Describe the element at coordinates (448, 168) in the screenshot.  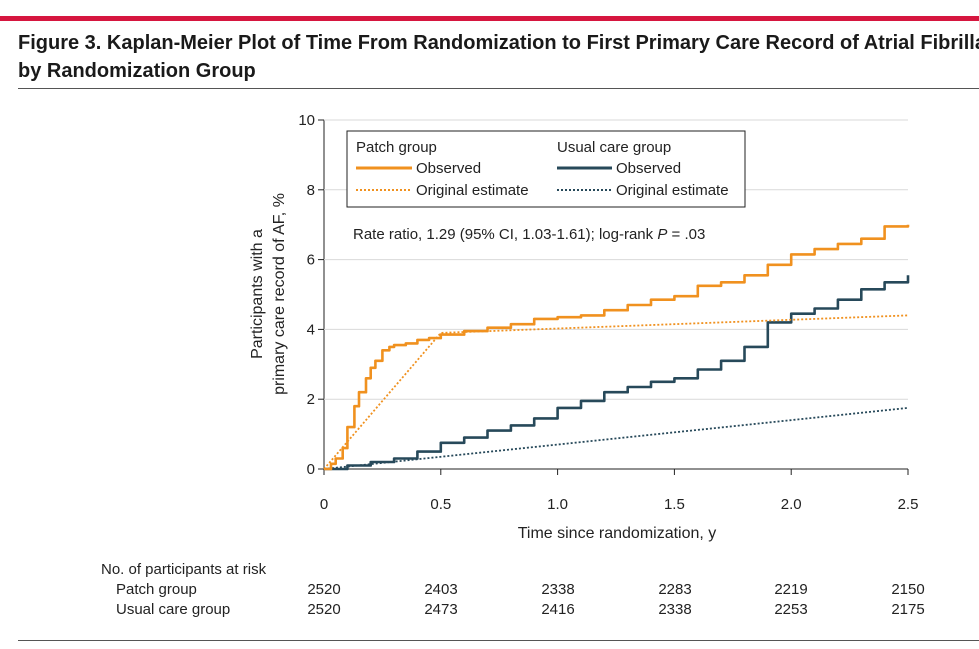
I see `legend-label-patch-observed: Observed` at that location.